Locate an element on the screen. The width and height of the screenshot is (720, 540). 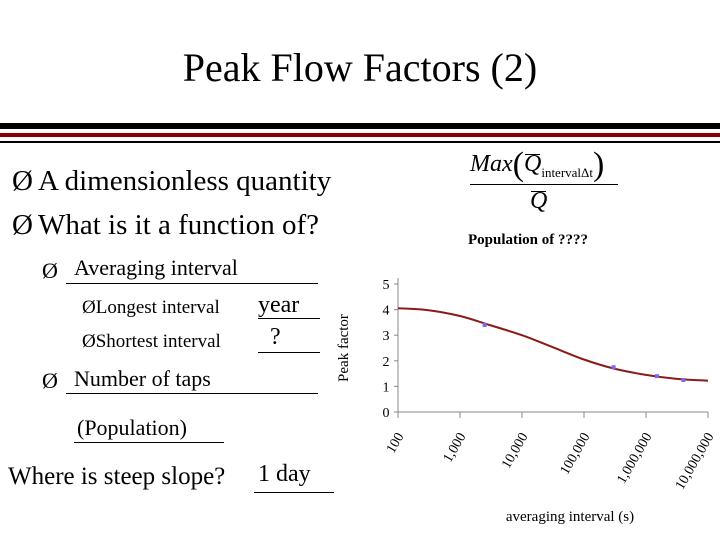
steep-blank is located at coordinates (294, 492).